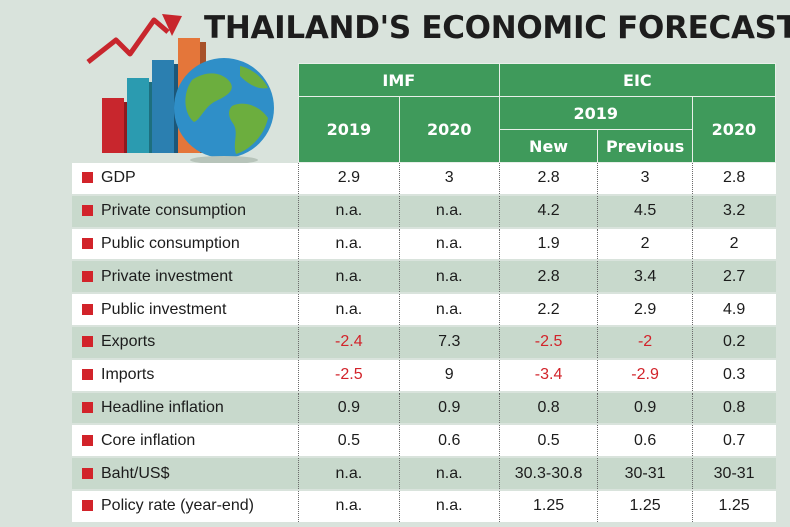 This screenshot has width=790, height=527. Describe the element at coordinates (595, 113) in the screenshot. I see `header-eic-2019: 2019` at that location.